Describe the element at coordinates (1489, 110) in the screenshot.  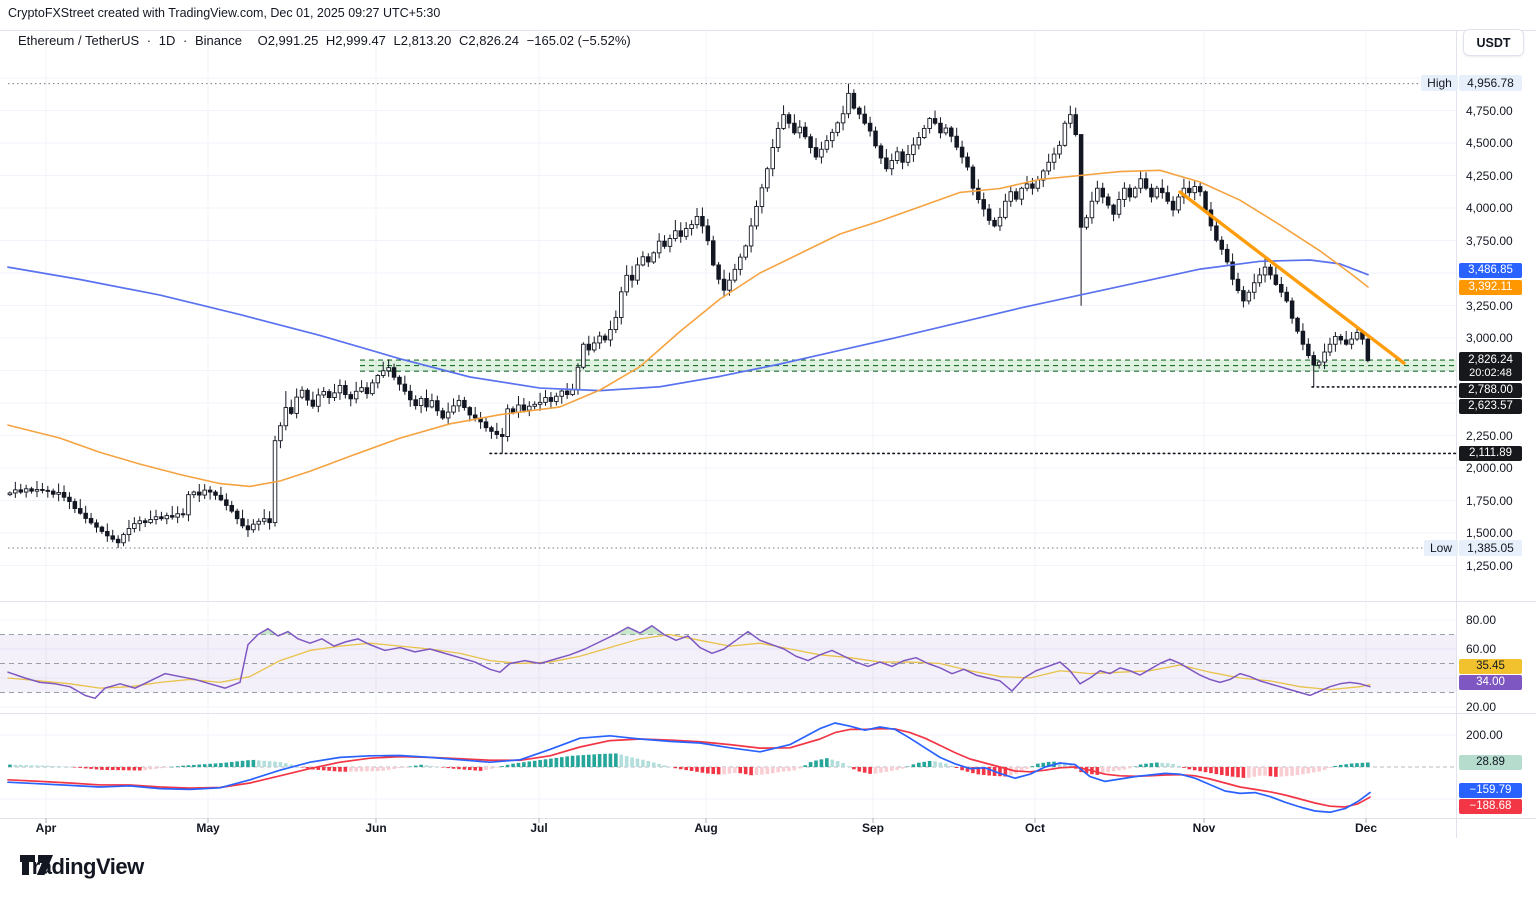
I see `price-tick-label: 4,750.00` at that location.